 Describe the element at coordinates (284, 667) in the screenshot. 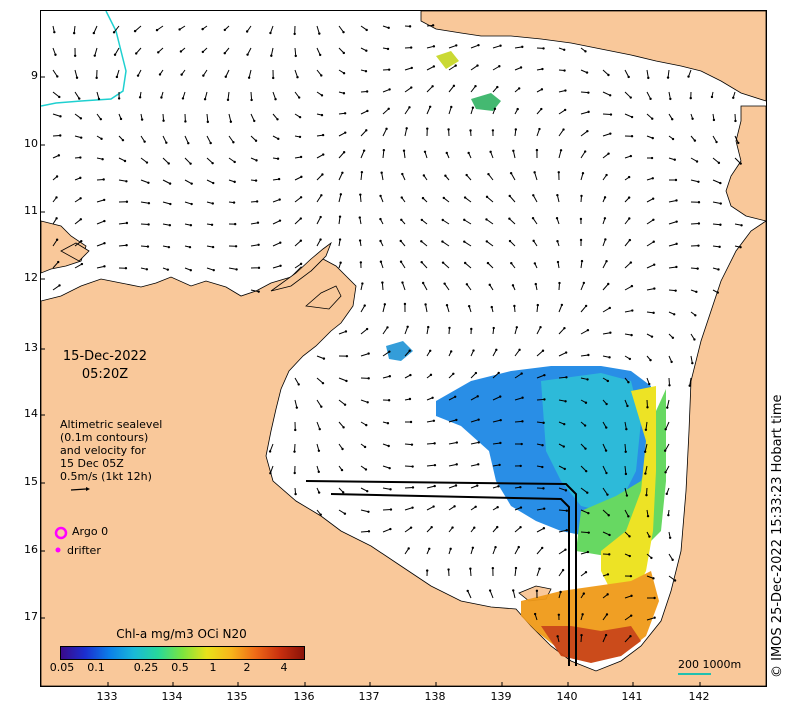

I see `colorbar-tick: 4` at that location.